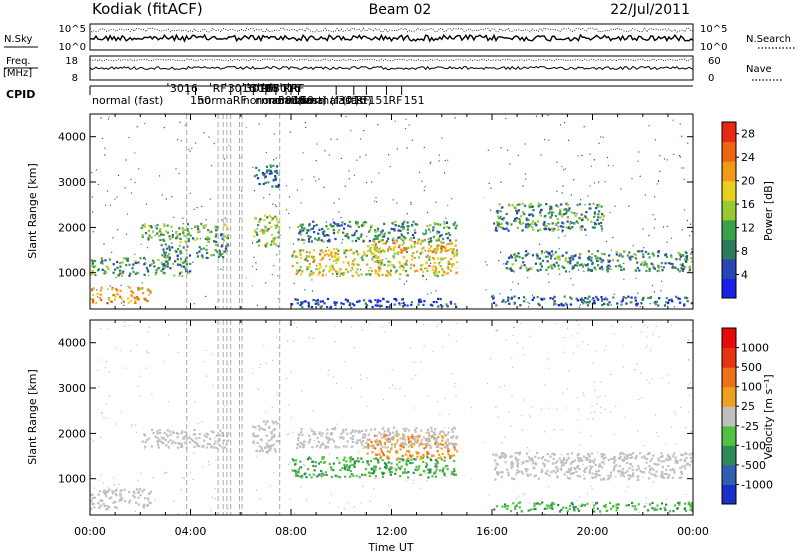 Image resolution: width=800 pixels, height=554 pixels. I want to click on velocity-colorbar: 1000 500 100 25 -25 -100 -500 -1000, so click(747, 416).